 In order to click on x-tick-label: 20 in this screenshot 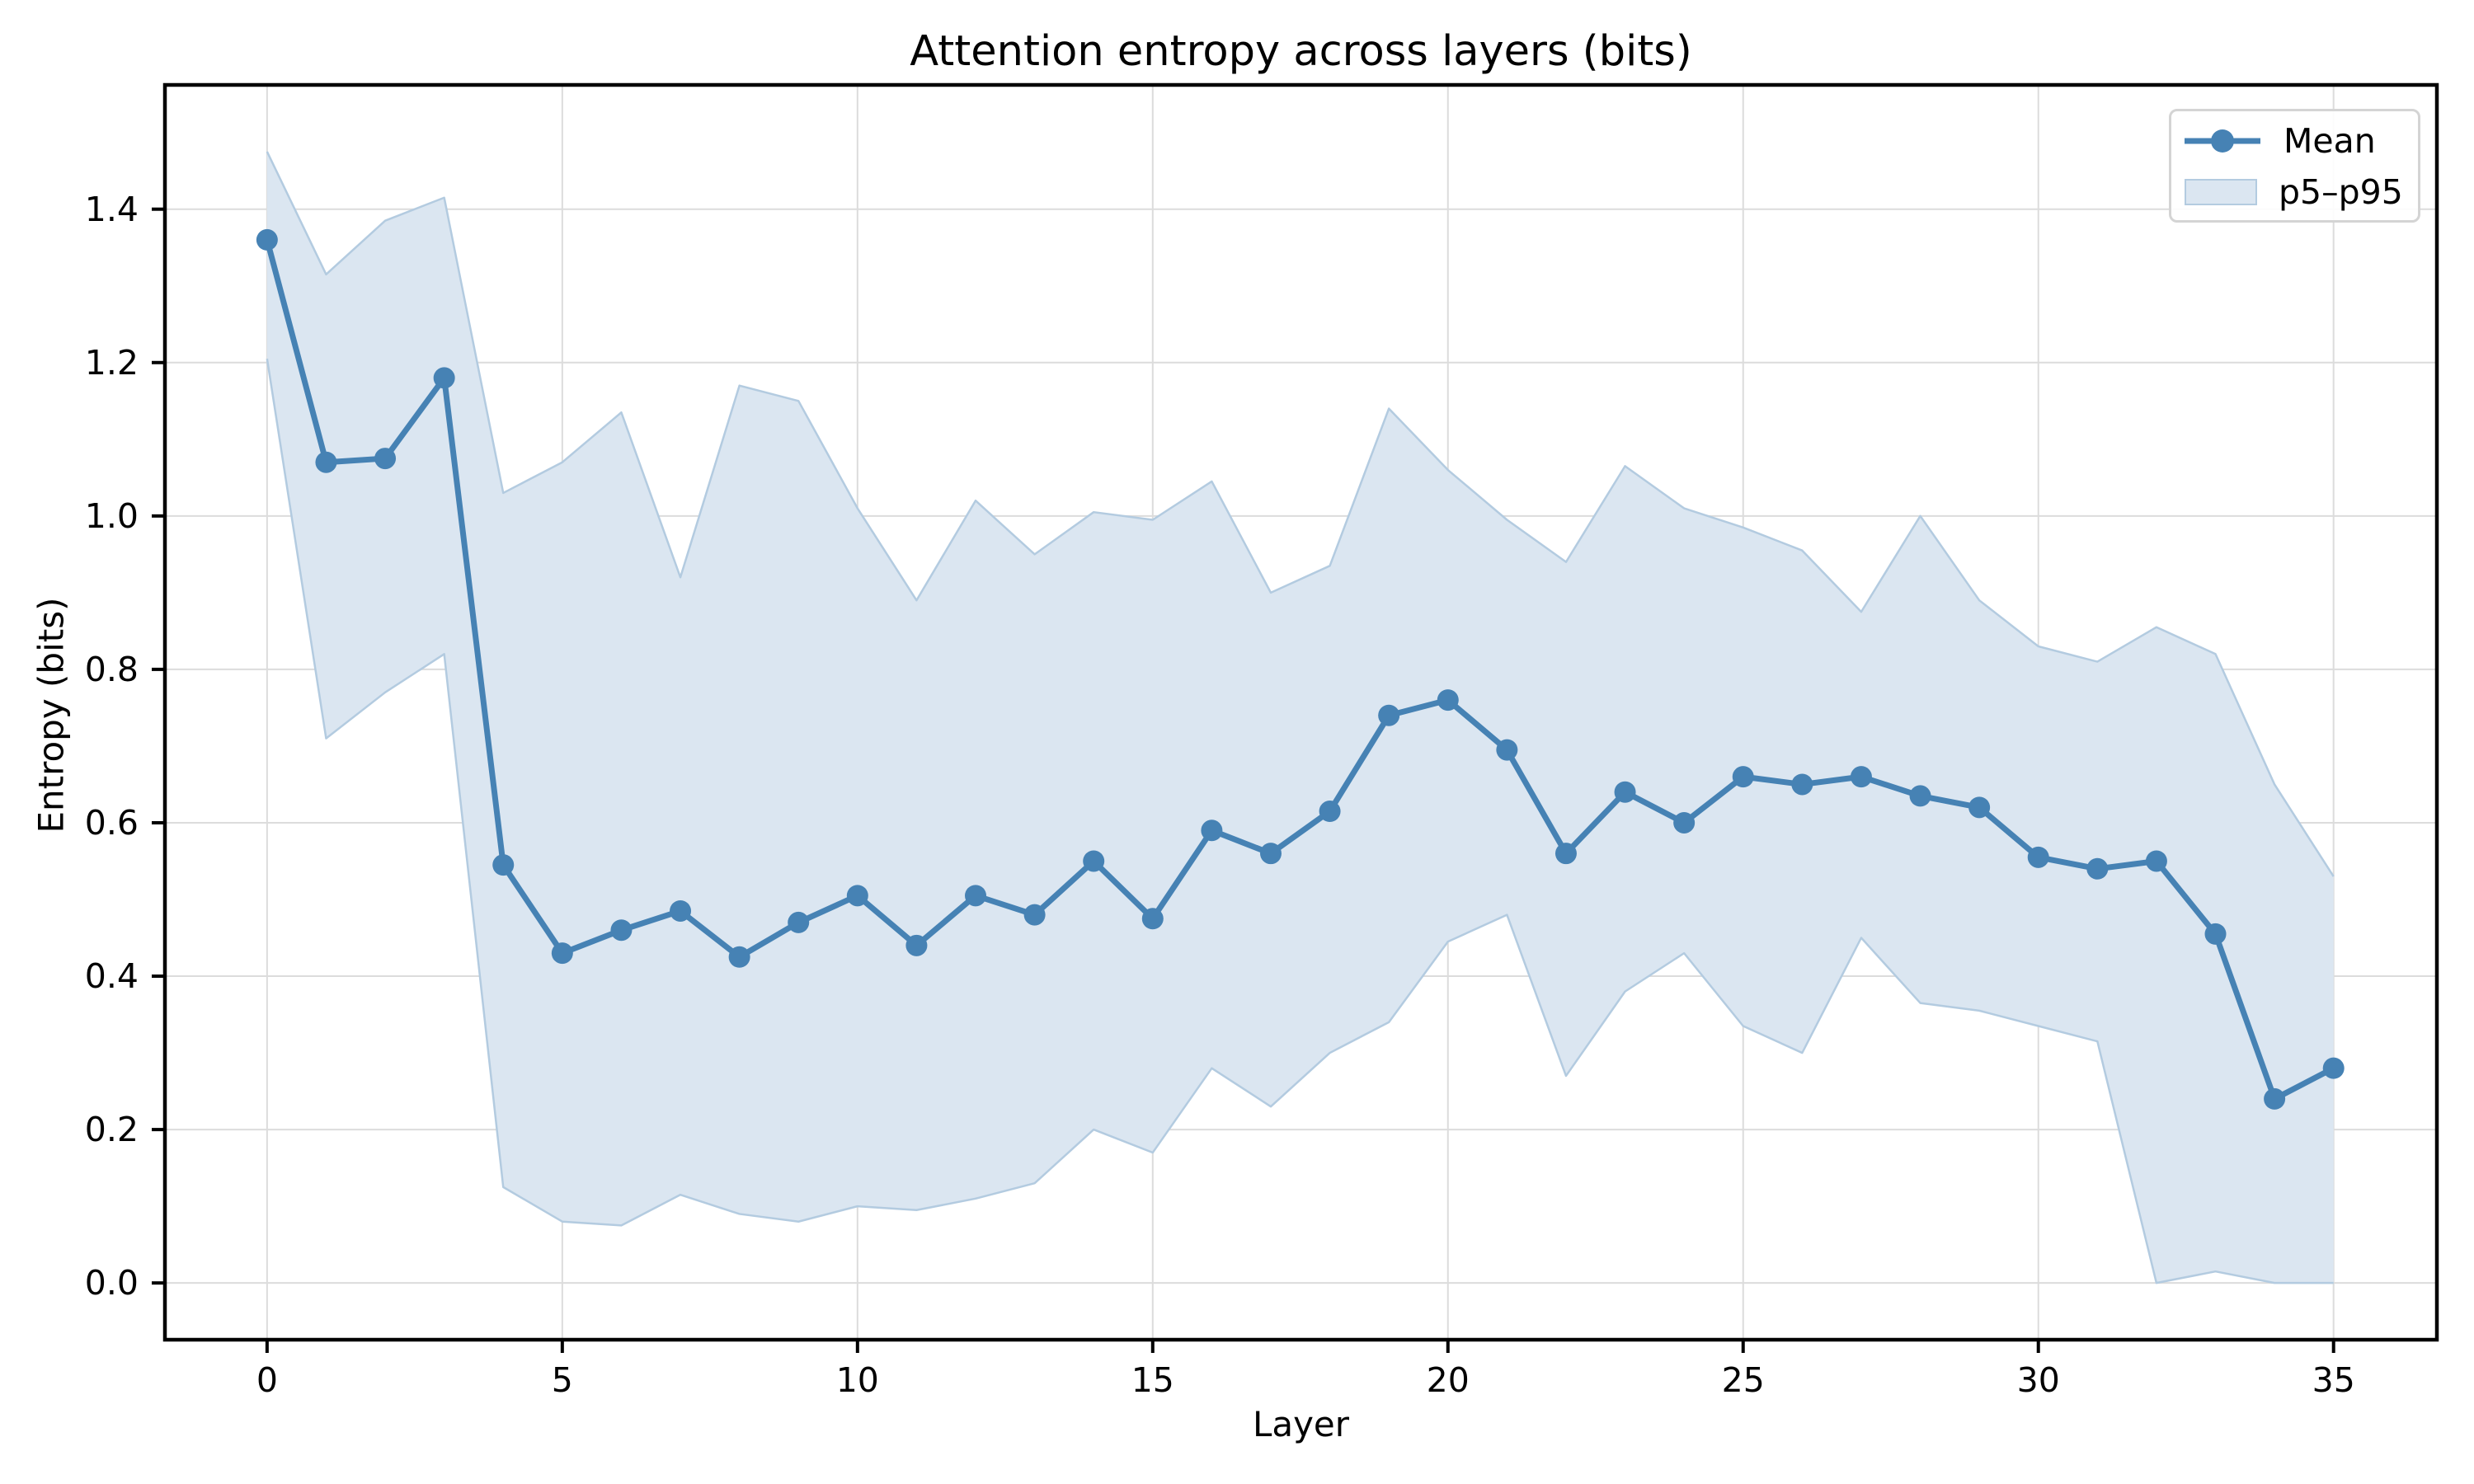, I will do `click(1448, 1380)`.